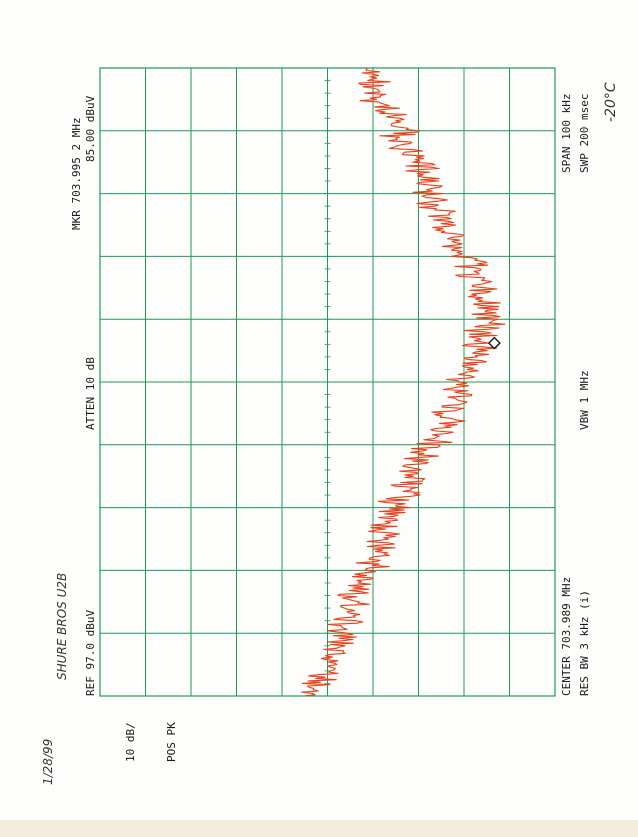 Image resolution: width=638 pixels, height=837 pixels. What do you see at coordinates (130, 742) in the screenshot?
I see `scale-label: 10 dB/` at bounding box center [130, 742].